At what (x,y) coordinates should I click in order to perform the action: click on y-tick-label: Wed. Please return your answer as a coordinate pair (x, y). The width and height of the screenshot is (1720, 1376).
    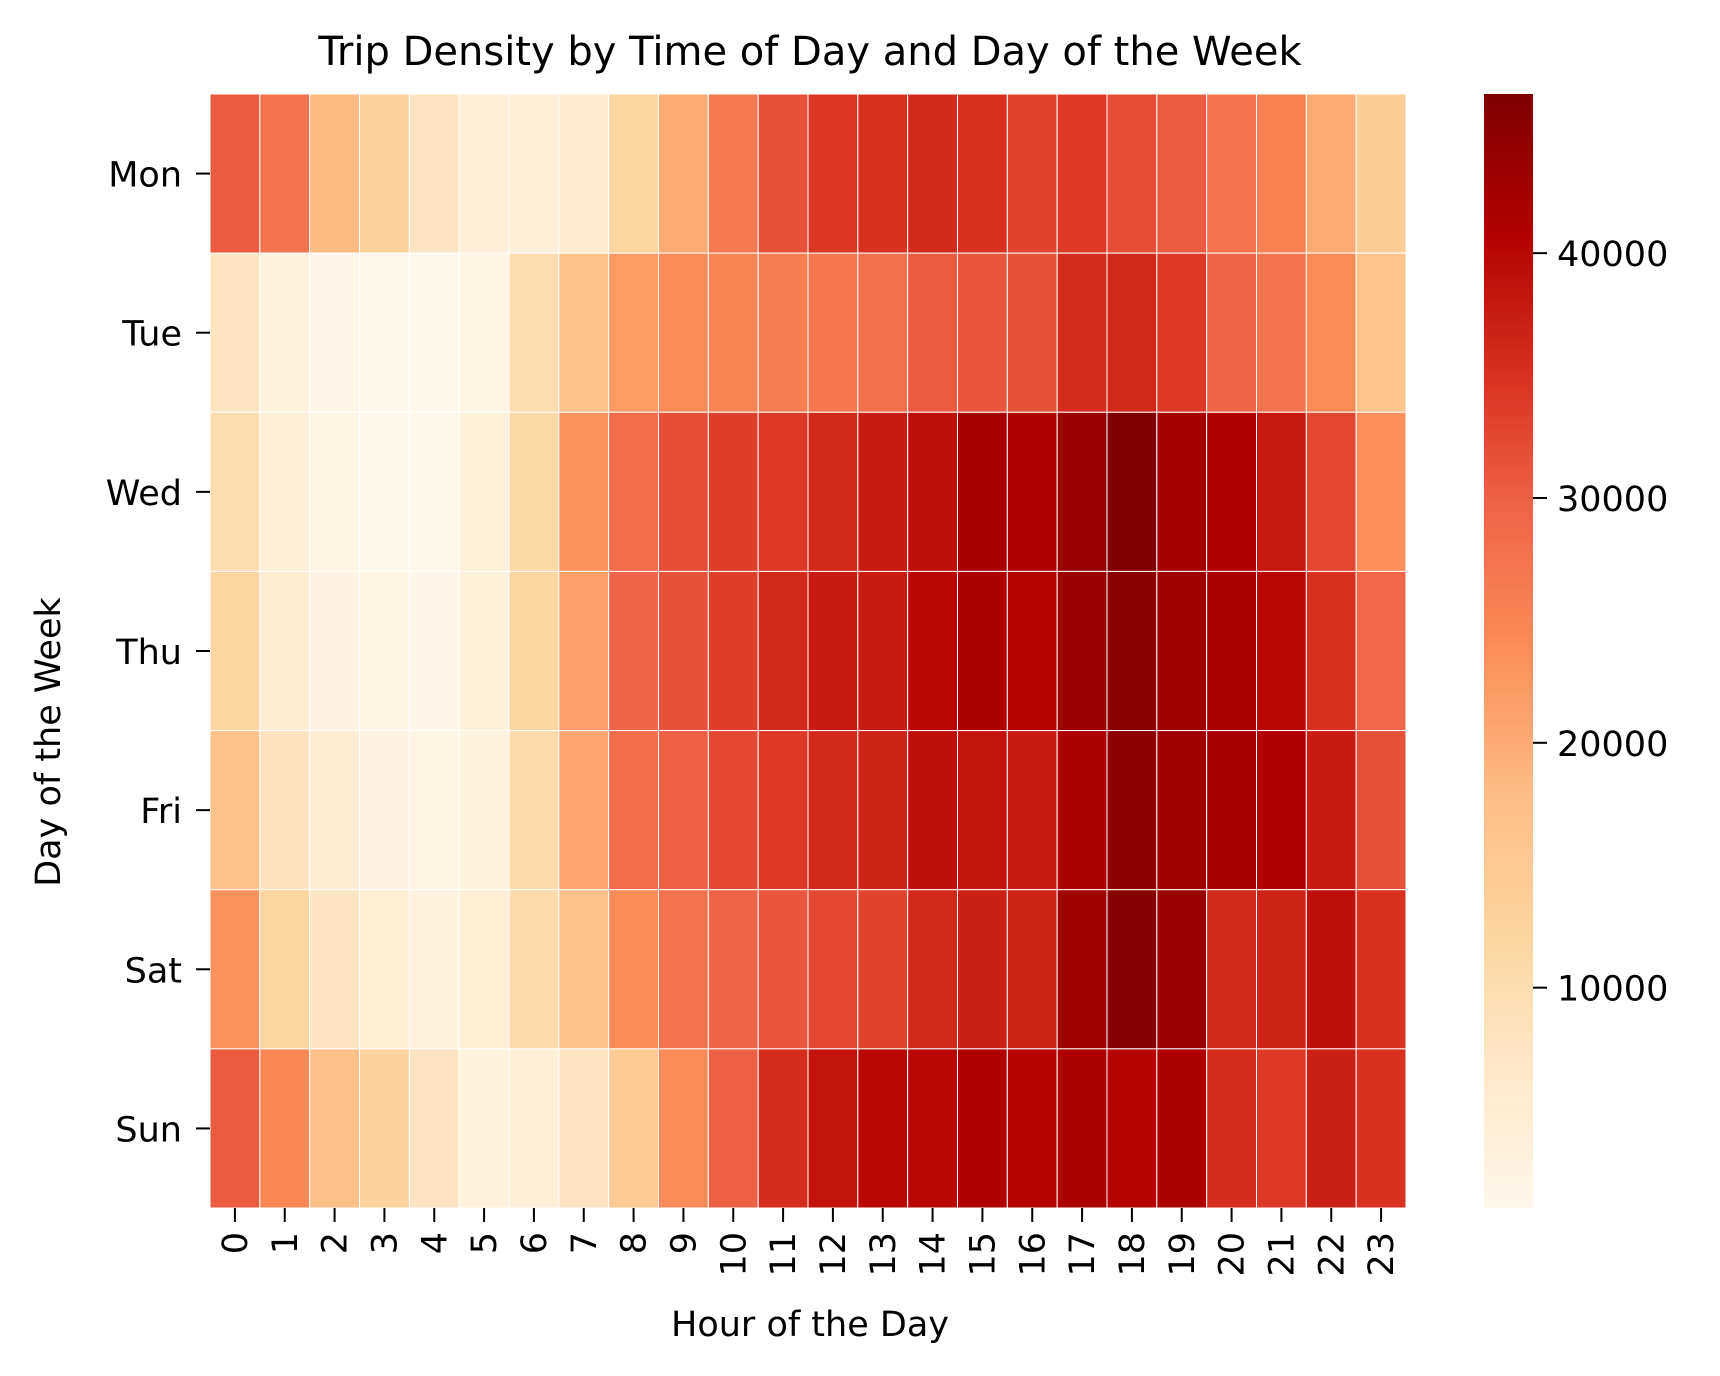
    Looking at the image, I should click on (144, 494).